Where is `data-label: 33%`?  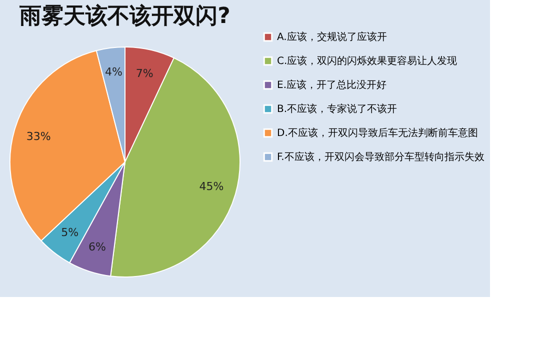 data-label: 33% is located at coordinates (38, 136).